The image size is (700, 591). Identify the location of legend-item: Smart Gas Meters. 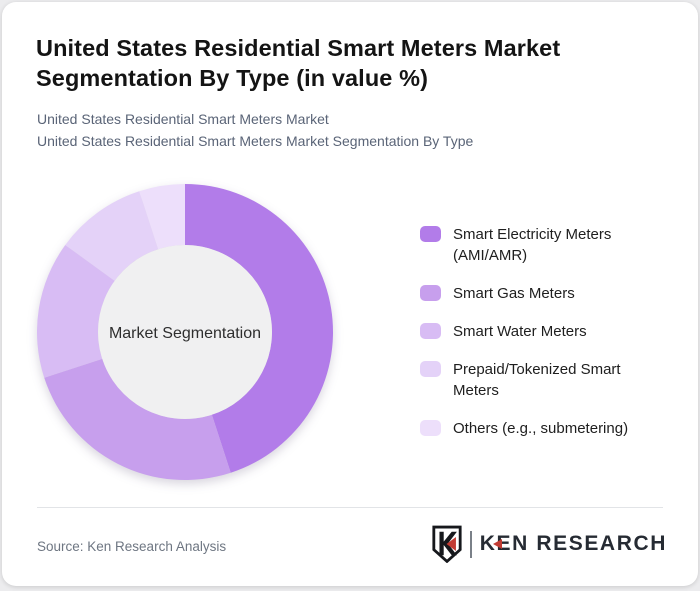
(532, 293).